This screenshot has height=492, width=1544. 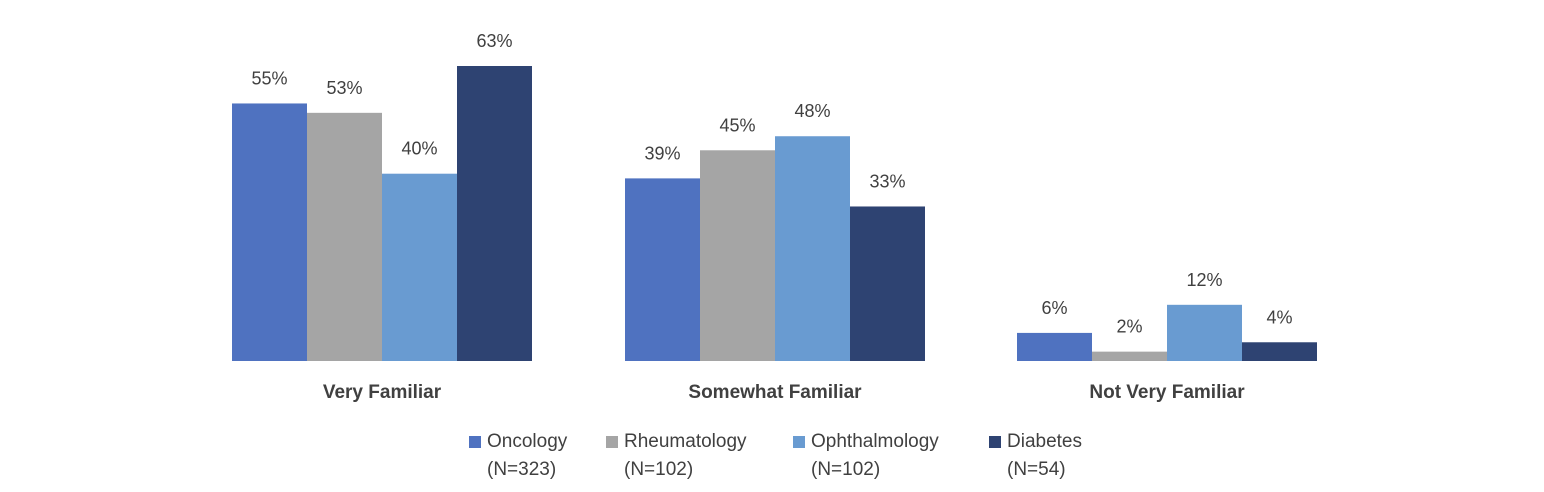 What do you see at coordinates (494, 41) in the screenshot?
I see `data-label-very-familiar-diabetes: 63%` at bounding box center [494, 41].